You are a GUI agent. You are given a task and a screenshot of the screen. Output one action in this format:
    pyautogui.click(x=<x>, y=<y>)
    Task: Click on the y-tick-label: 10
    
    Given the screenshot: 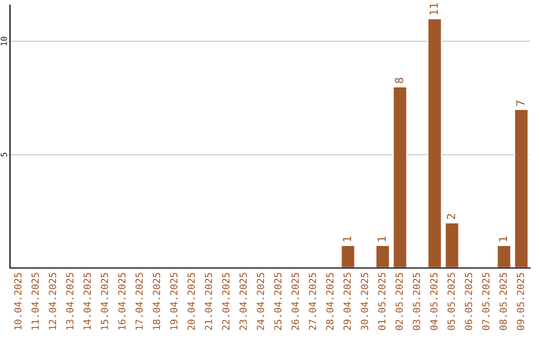 What is the action you would take?
    pyautogui.click(x=3, y=41)
    